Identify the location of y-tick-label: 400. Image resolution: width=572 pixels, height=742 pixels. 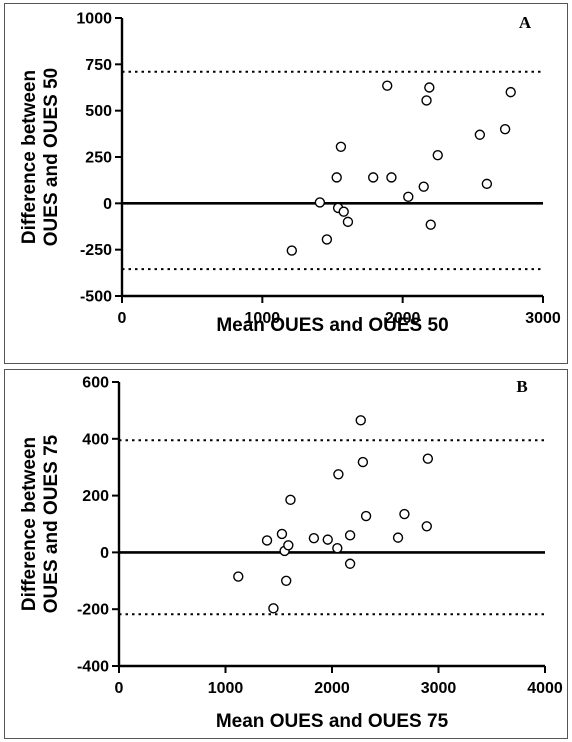
(95, 439).